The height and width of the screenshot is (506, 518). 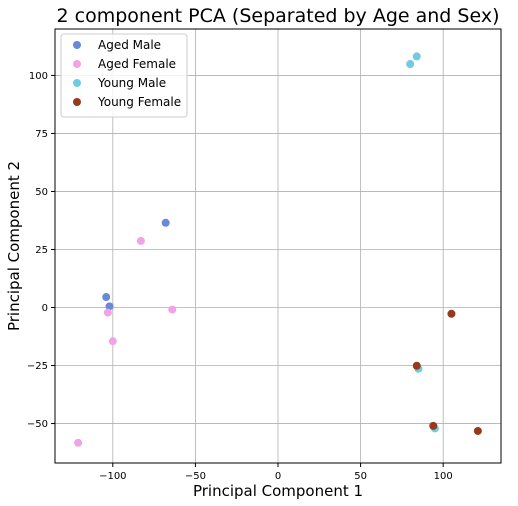 I want to click on legend-label: Aged Male, so click(x=129, y=45).